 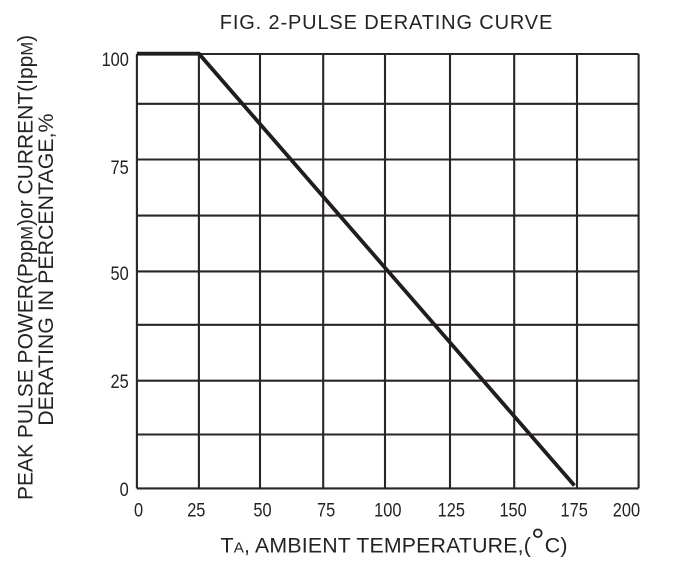 What do you see at coordinates (451, 510) in the screenshot?
I see `svg-text: 125` at bounding box center [451, 510].